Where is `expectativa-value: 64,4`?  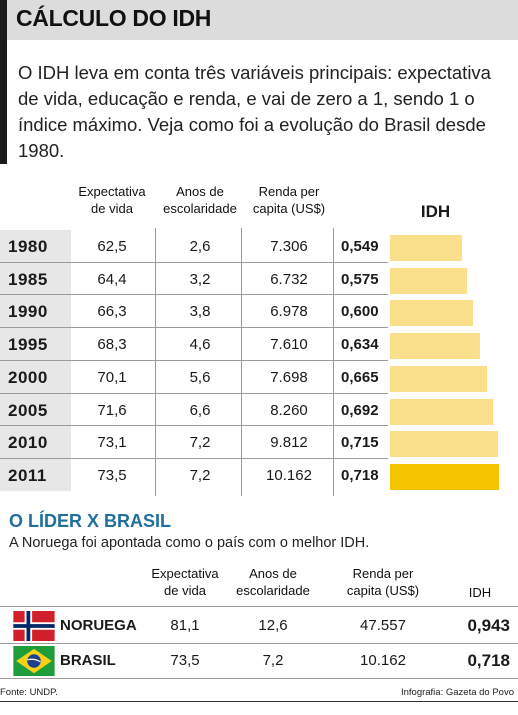
expectativa-value: 64,4 is located at coordinates (112, 279).